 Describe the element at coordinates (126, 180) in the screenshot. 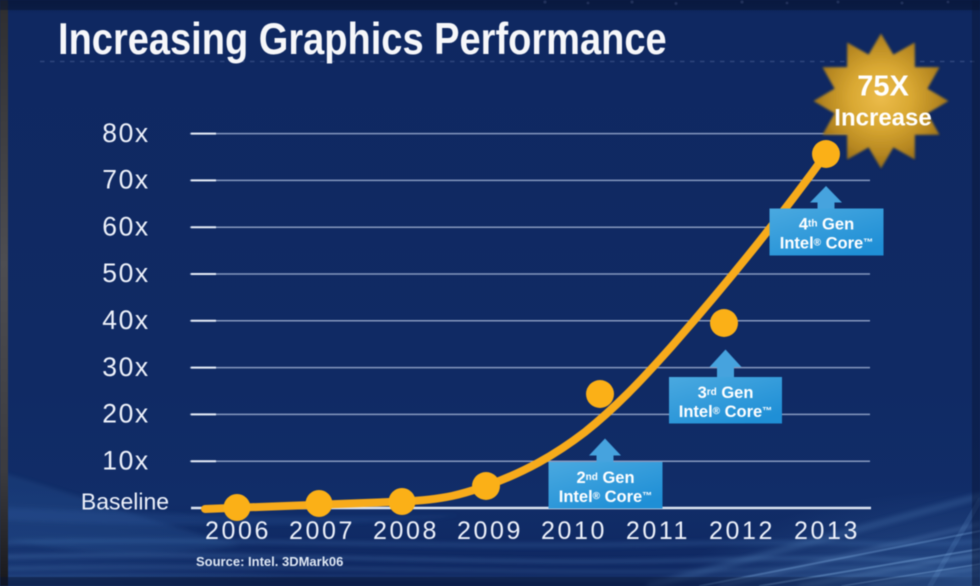

I see `svg-text: 70x` at that location.